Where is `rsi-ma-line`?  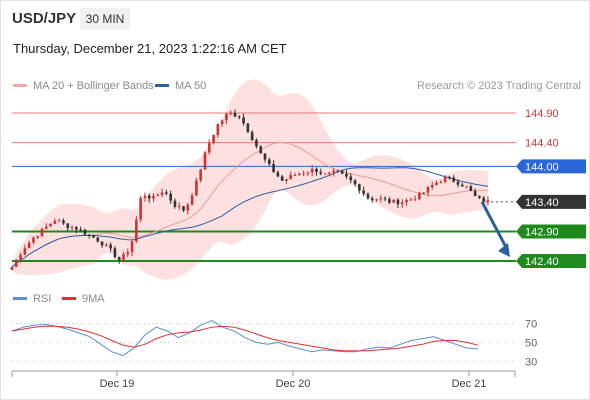 rsi-ma-line is located at coordinates (245, 338).